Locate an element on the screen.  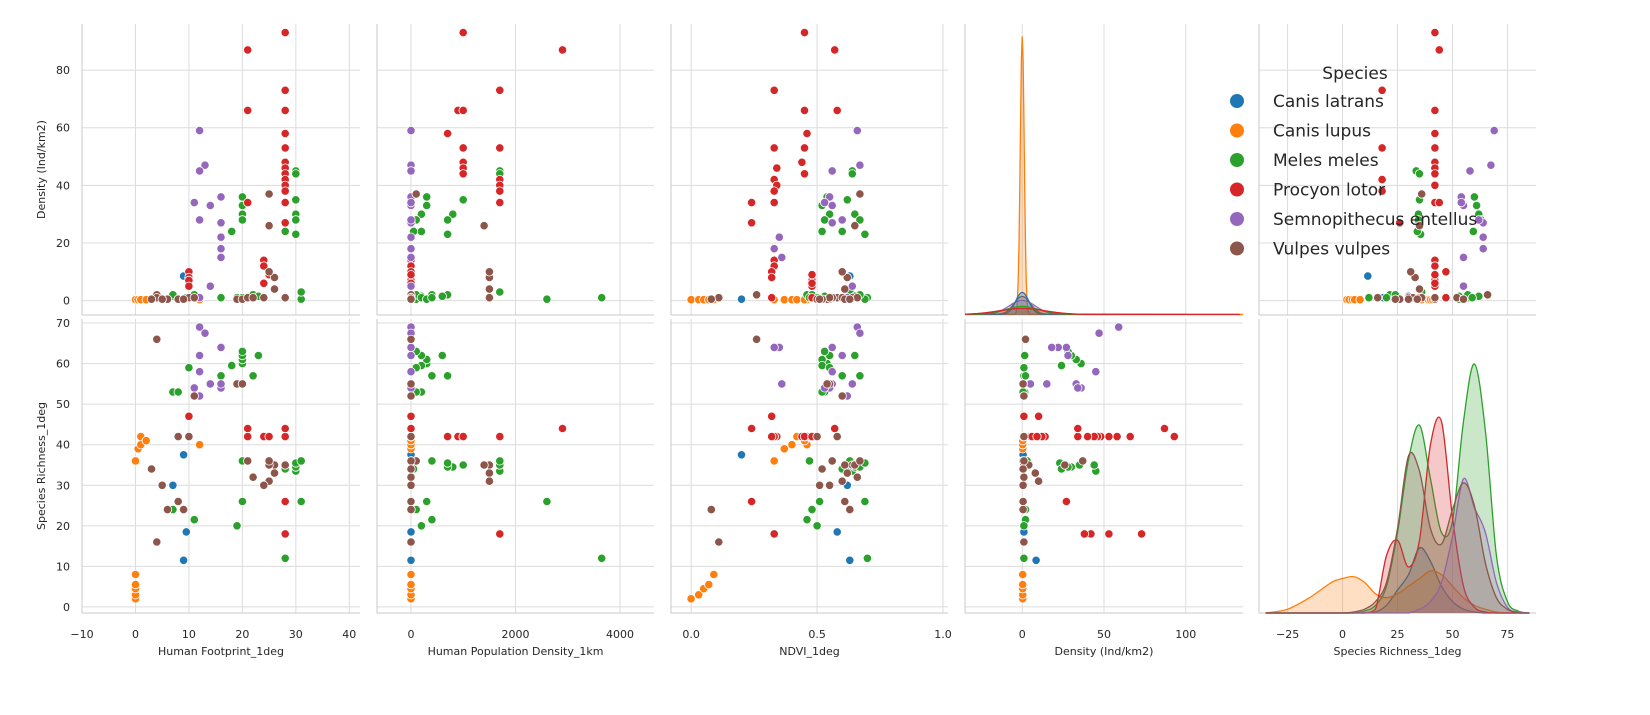
y-tick-label: 60 is located at coordinates (63, 128).